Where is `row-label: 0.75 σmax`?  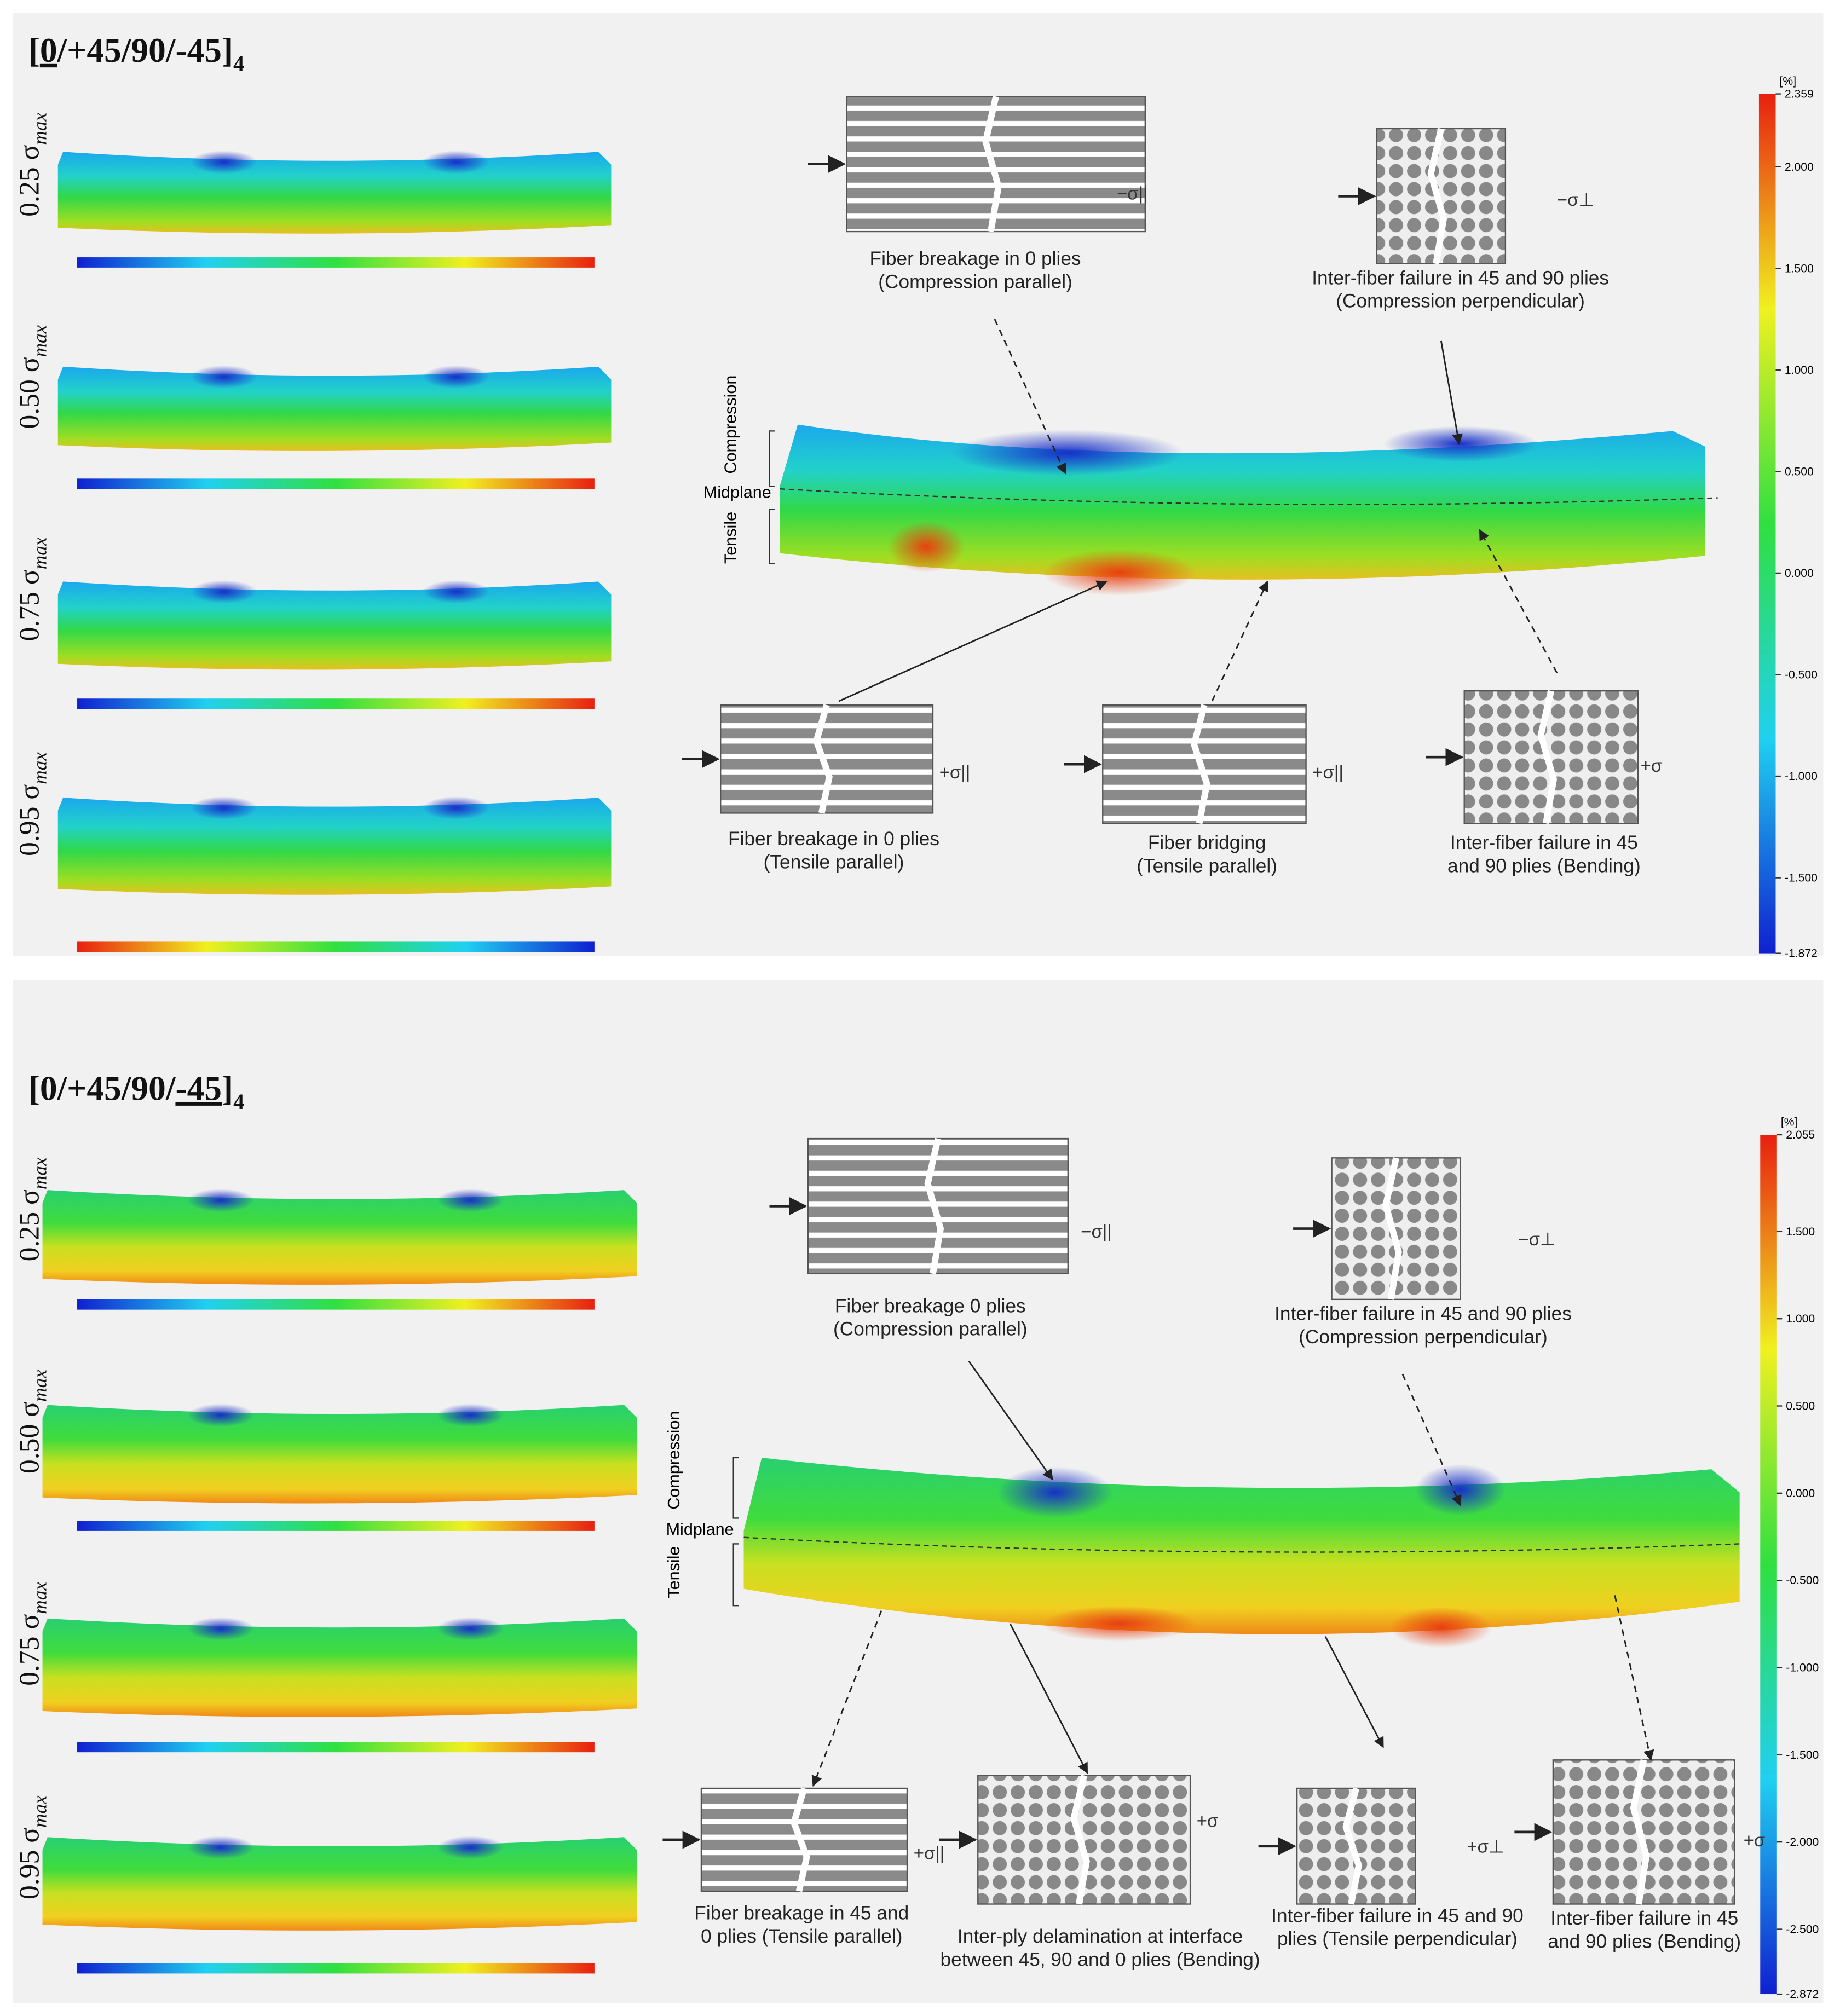
row-label: 0.75 σmax is located at coordinates (33, 1634).